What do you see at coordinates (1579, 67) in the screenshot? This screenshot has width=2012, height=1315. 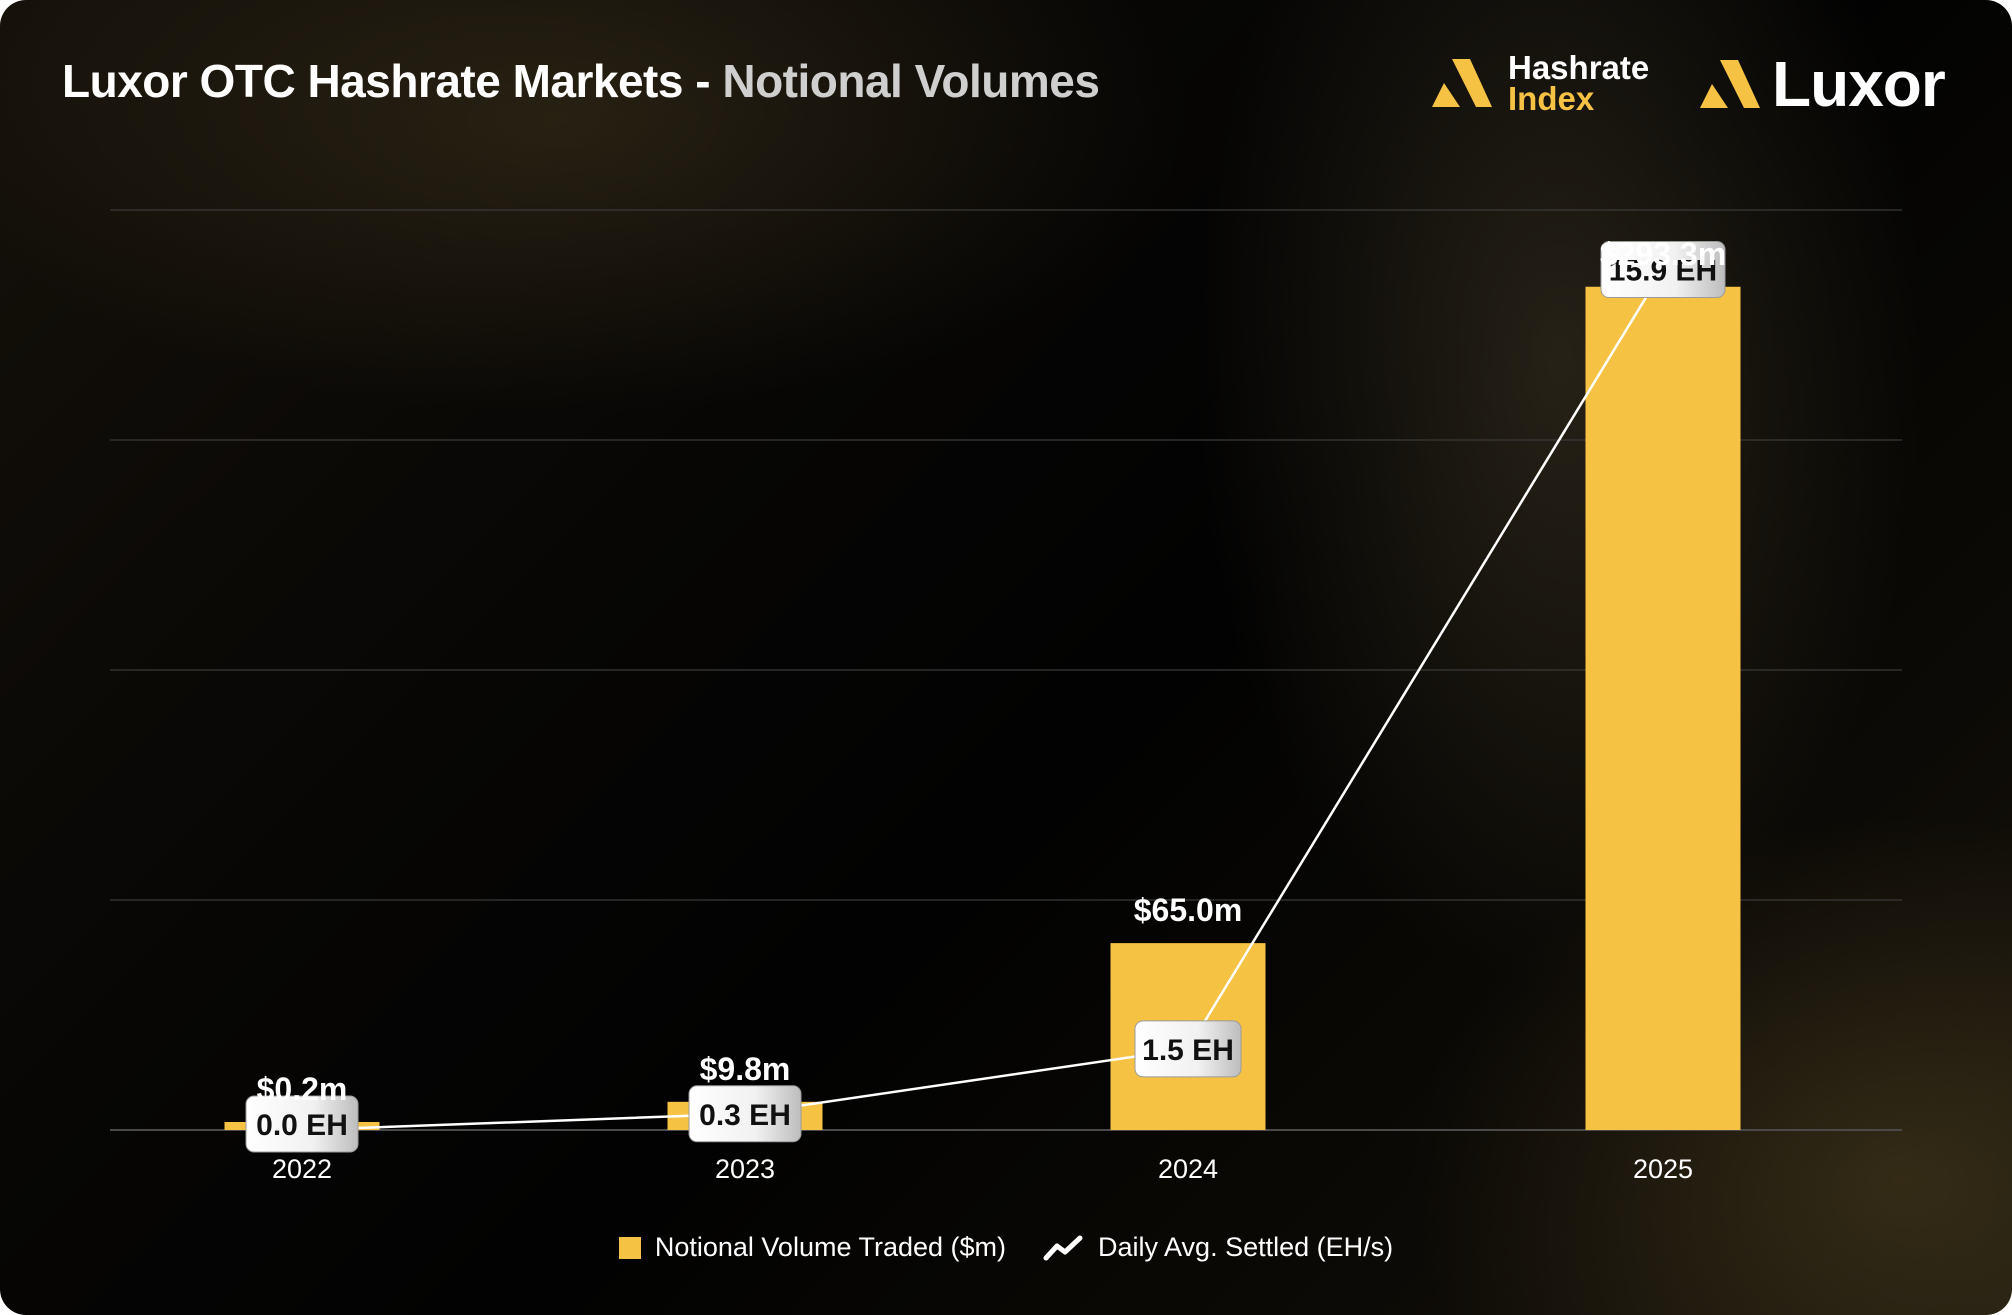 I see `hashrate-index-line1: Hashrate` at bounding box center [1579, 67].